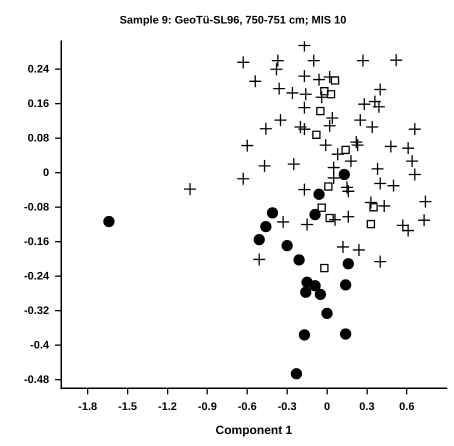  Describe the element at coordinates (247, 407) in the screenshot. I see `x-tick-label: -0.6` at that location.